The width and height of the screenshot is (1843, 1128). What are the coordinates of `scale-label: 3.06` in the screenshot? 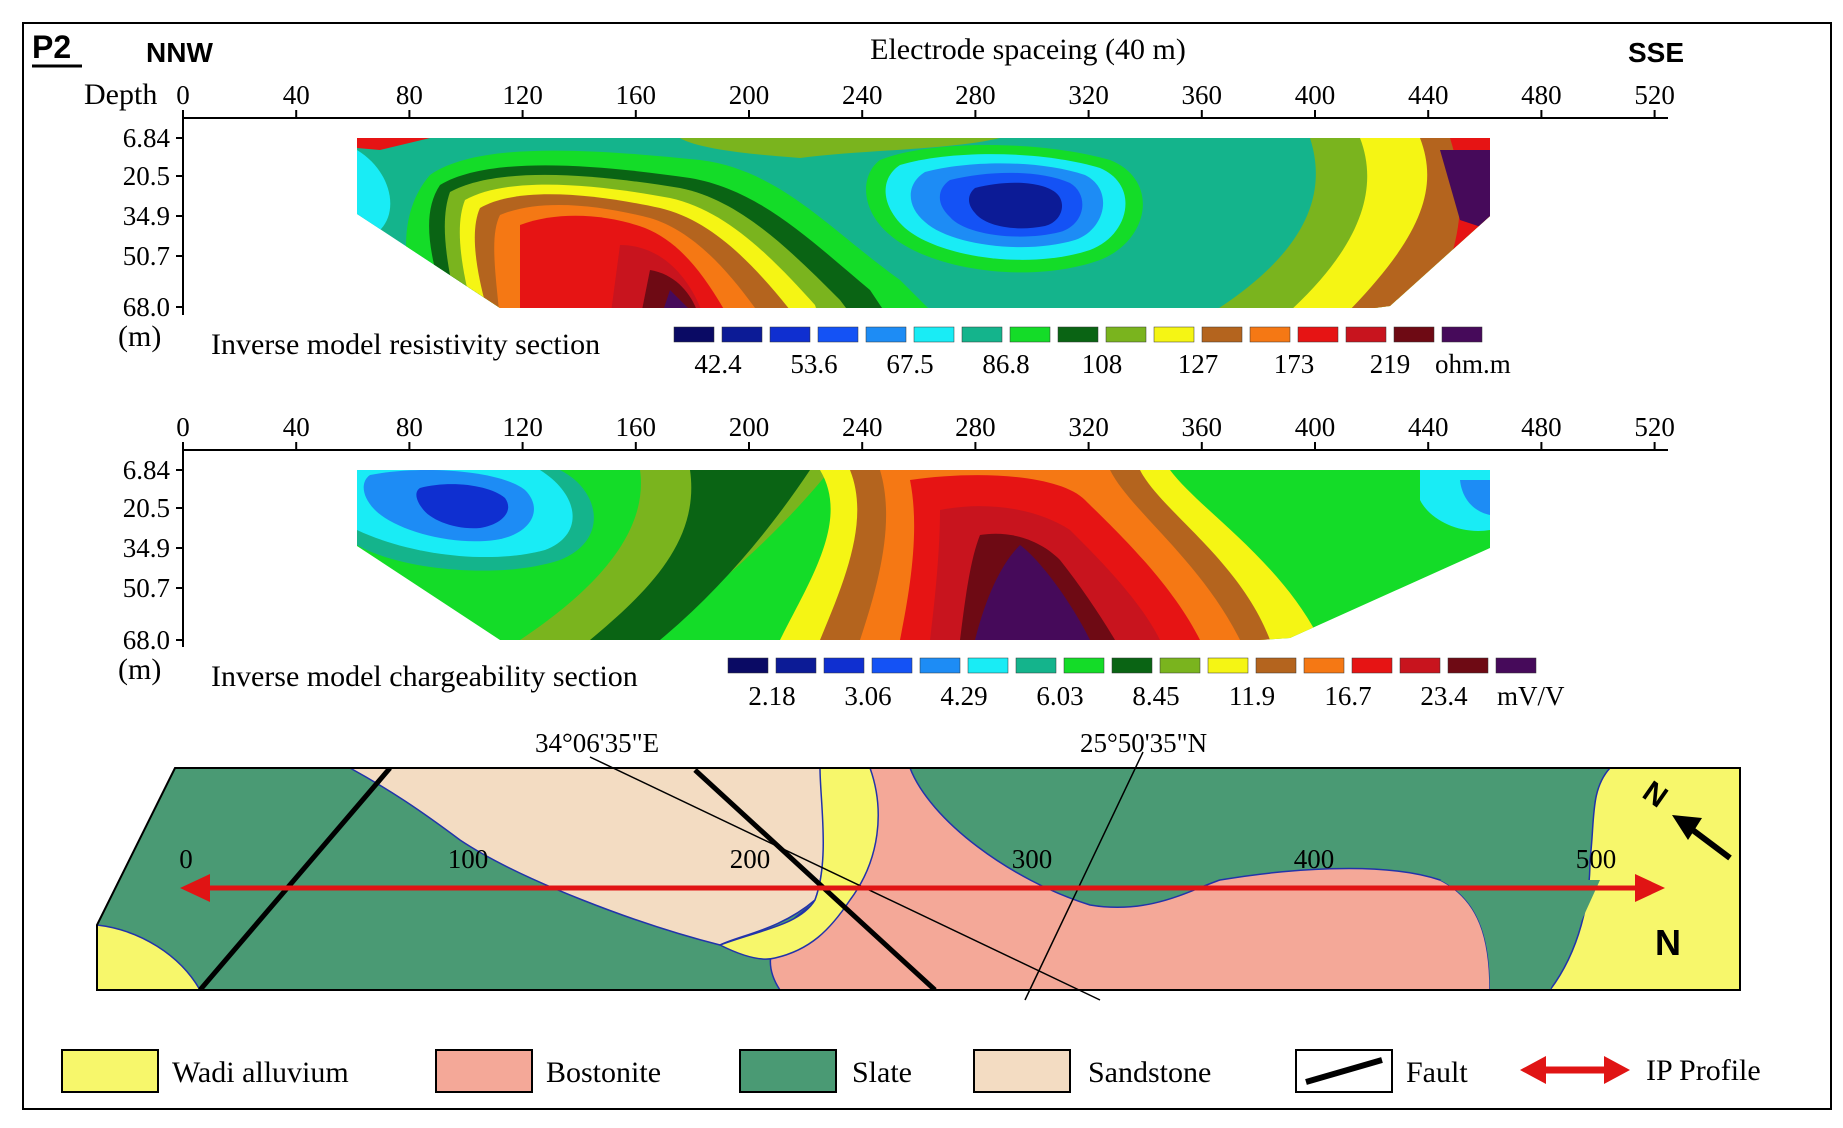 It's located at (867, 696).